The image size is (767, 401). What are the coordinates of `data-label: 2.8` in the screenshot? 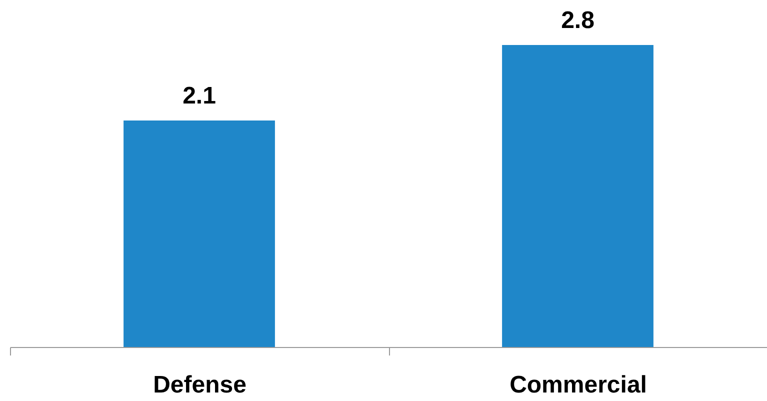 It's located at (577, 20).